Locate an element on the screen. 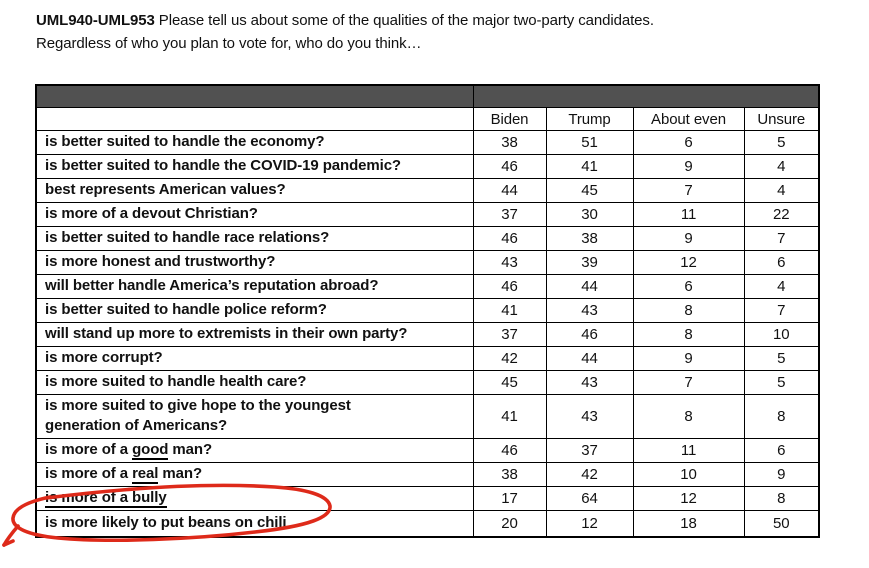 The image size is (869, 568). table-row: is more of a bully 17 64 12 8 is located at coordinates (427, 498).